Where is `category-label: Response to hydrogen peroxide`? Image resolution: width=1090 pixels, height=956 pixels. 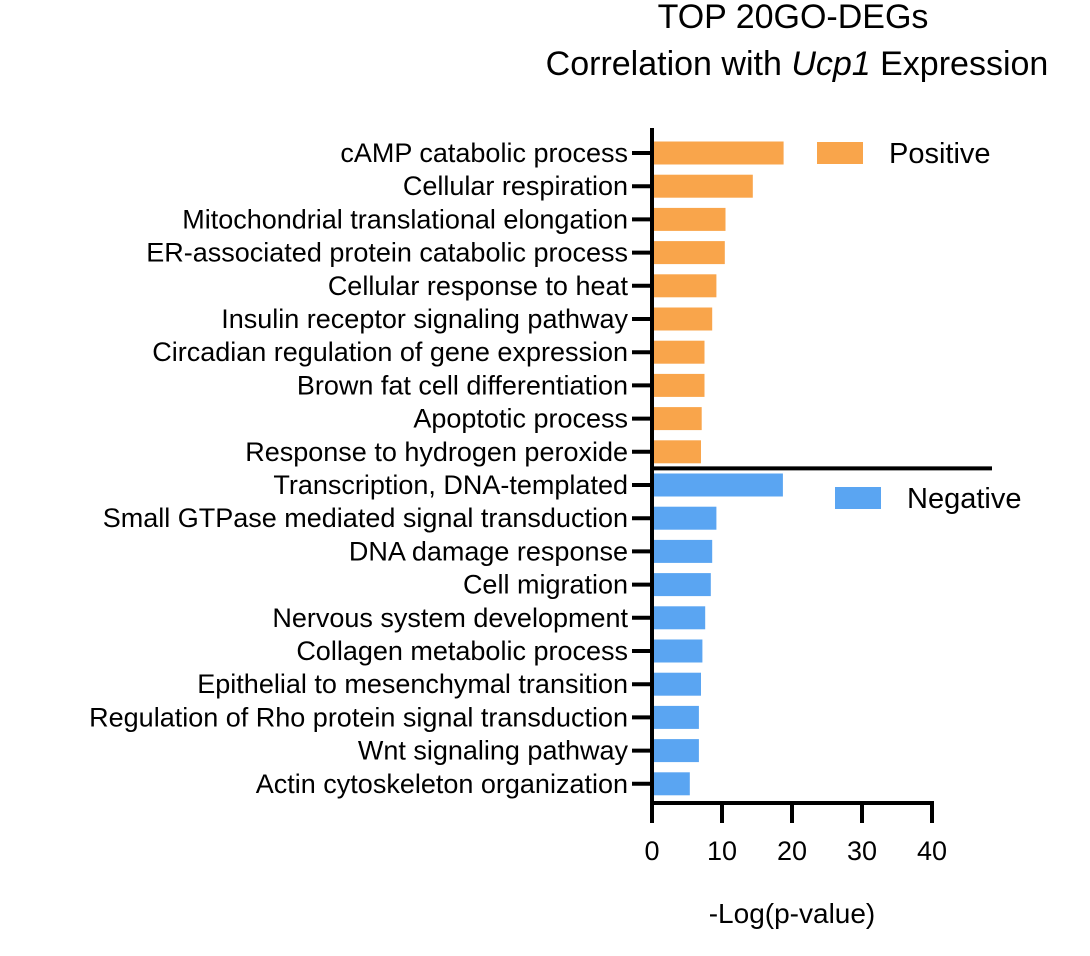
category-label: Response to hydrogen peroxide is located at coordinates (436, 452).